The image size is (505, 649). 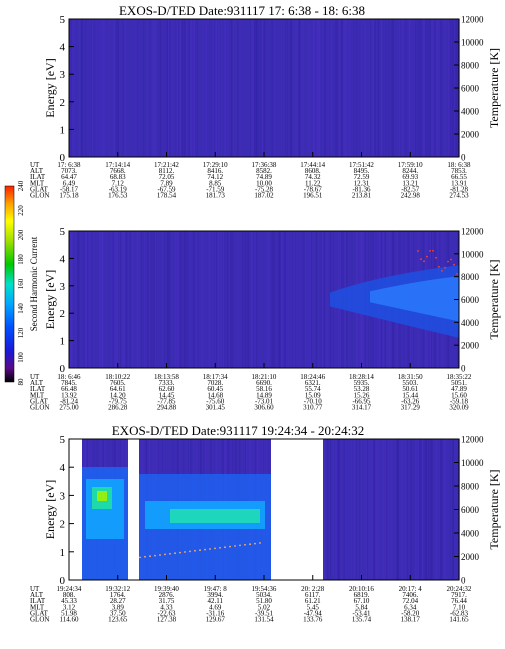 I want to click on orbit-row-label: GLAT, so click(x=39, y=401).